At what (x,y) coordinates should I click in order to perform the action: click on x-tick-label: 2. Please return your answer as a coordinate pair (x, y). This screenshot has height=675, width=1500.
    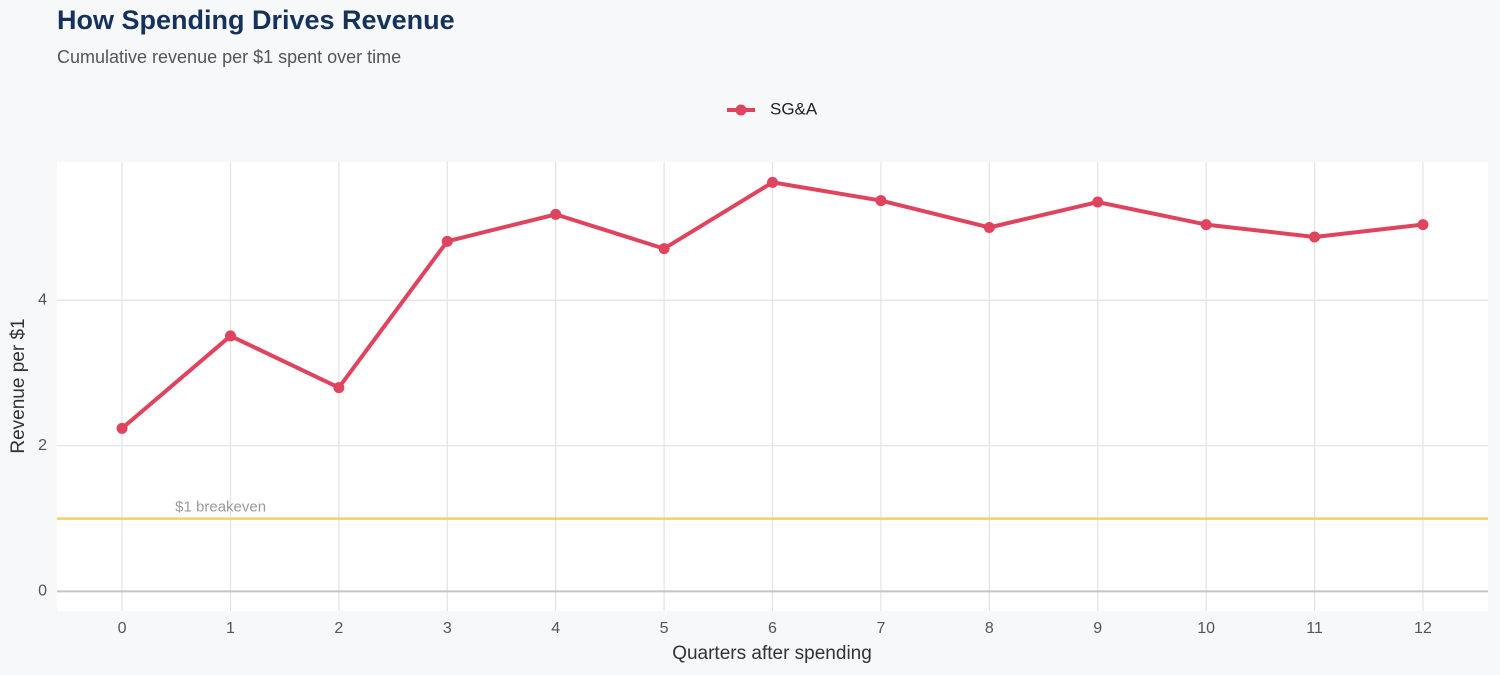
    Looking at the image, I should click on (338, 628).